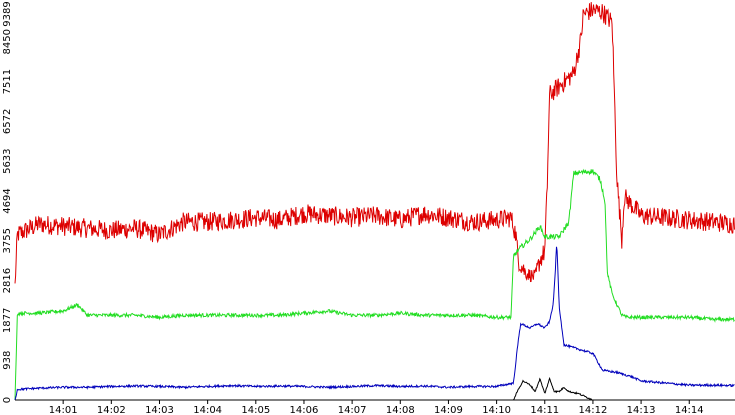  What do you see at coordinates (159, 410) in the screenshot?
I see `x-tick-label: 14:03` at bounding box center [159, 410].